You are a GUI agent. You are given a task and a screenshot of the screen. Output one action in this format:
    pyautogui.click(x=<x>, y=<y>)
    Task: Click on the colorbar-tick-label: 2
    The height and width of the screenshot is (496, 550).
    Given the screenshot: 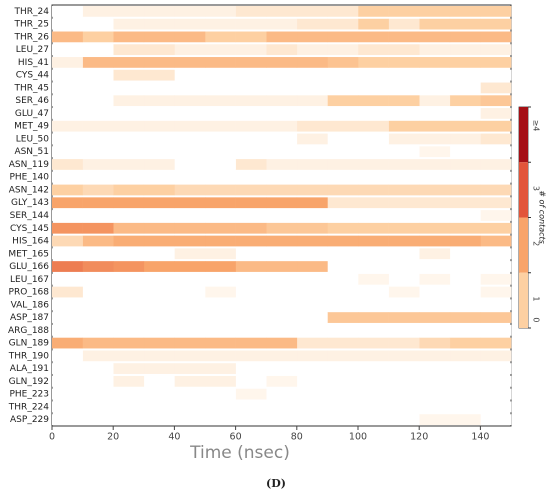 What is the action you would take?
    pyautogui.click(x=536, y=243)
    